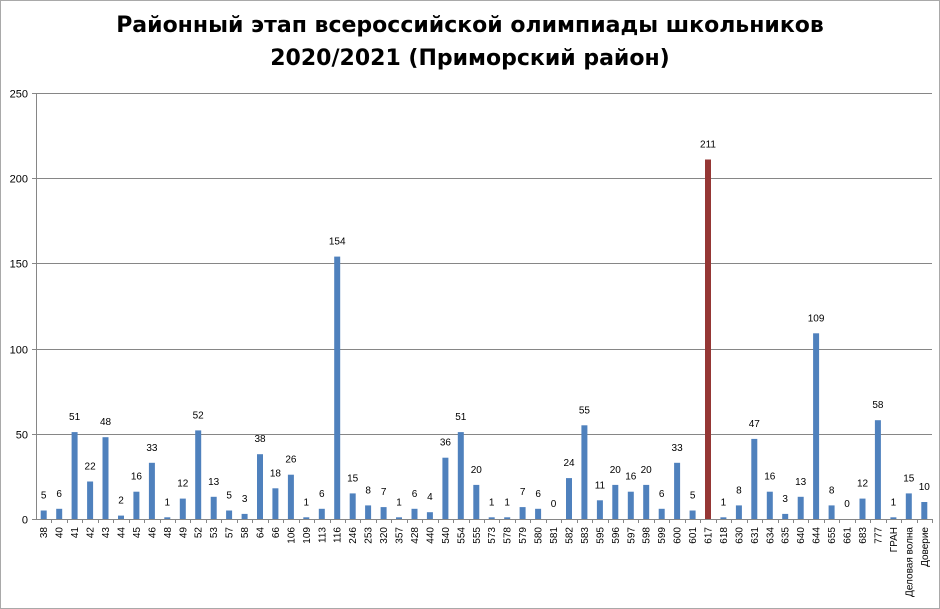 Image resolution: width=940 pixels, height=609 pixels. What do you see at coordinates (724, 535) in the screenshot?
I see `x-tick-label: 618` at bounding box center [724, 535].